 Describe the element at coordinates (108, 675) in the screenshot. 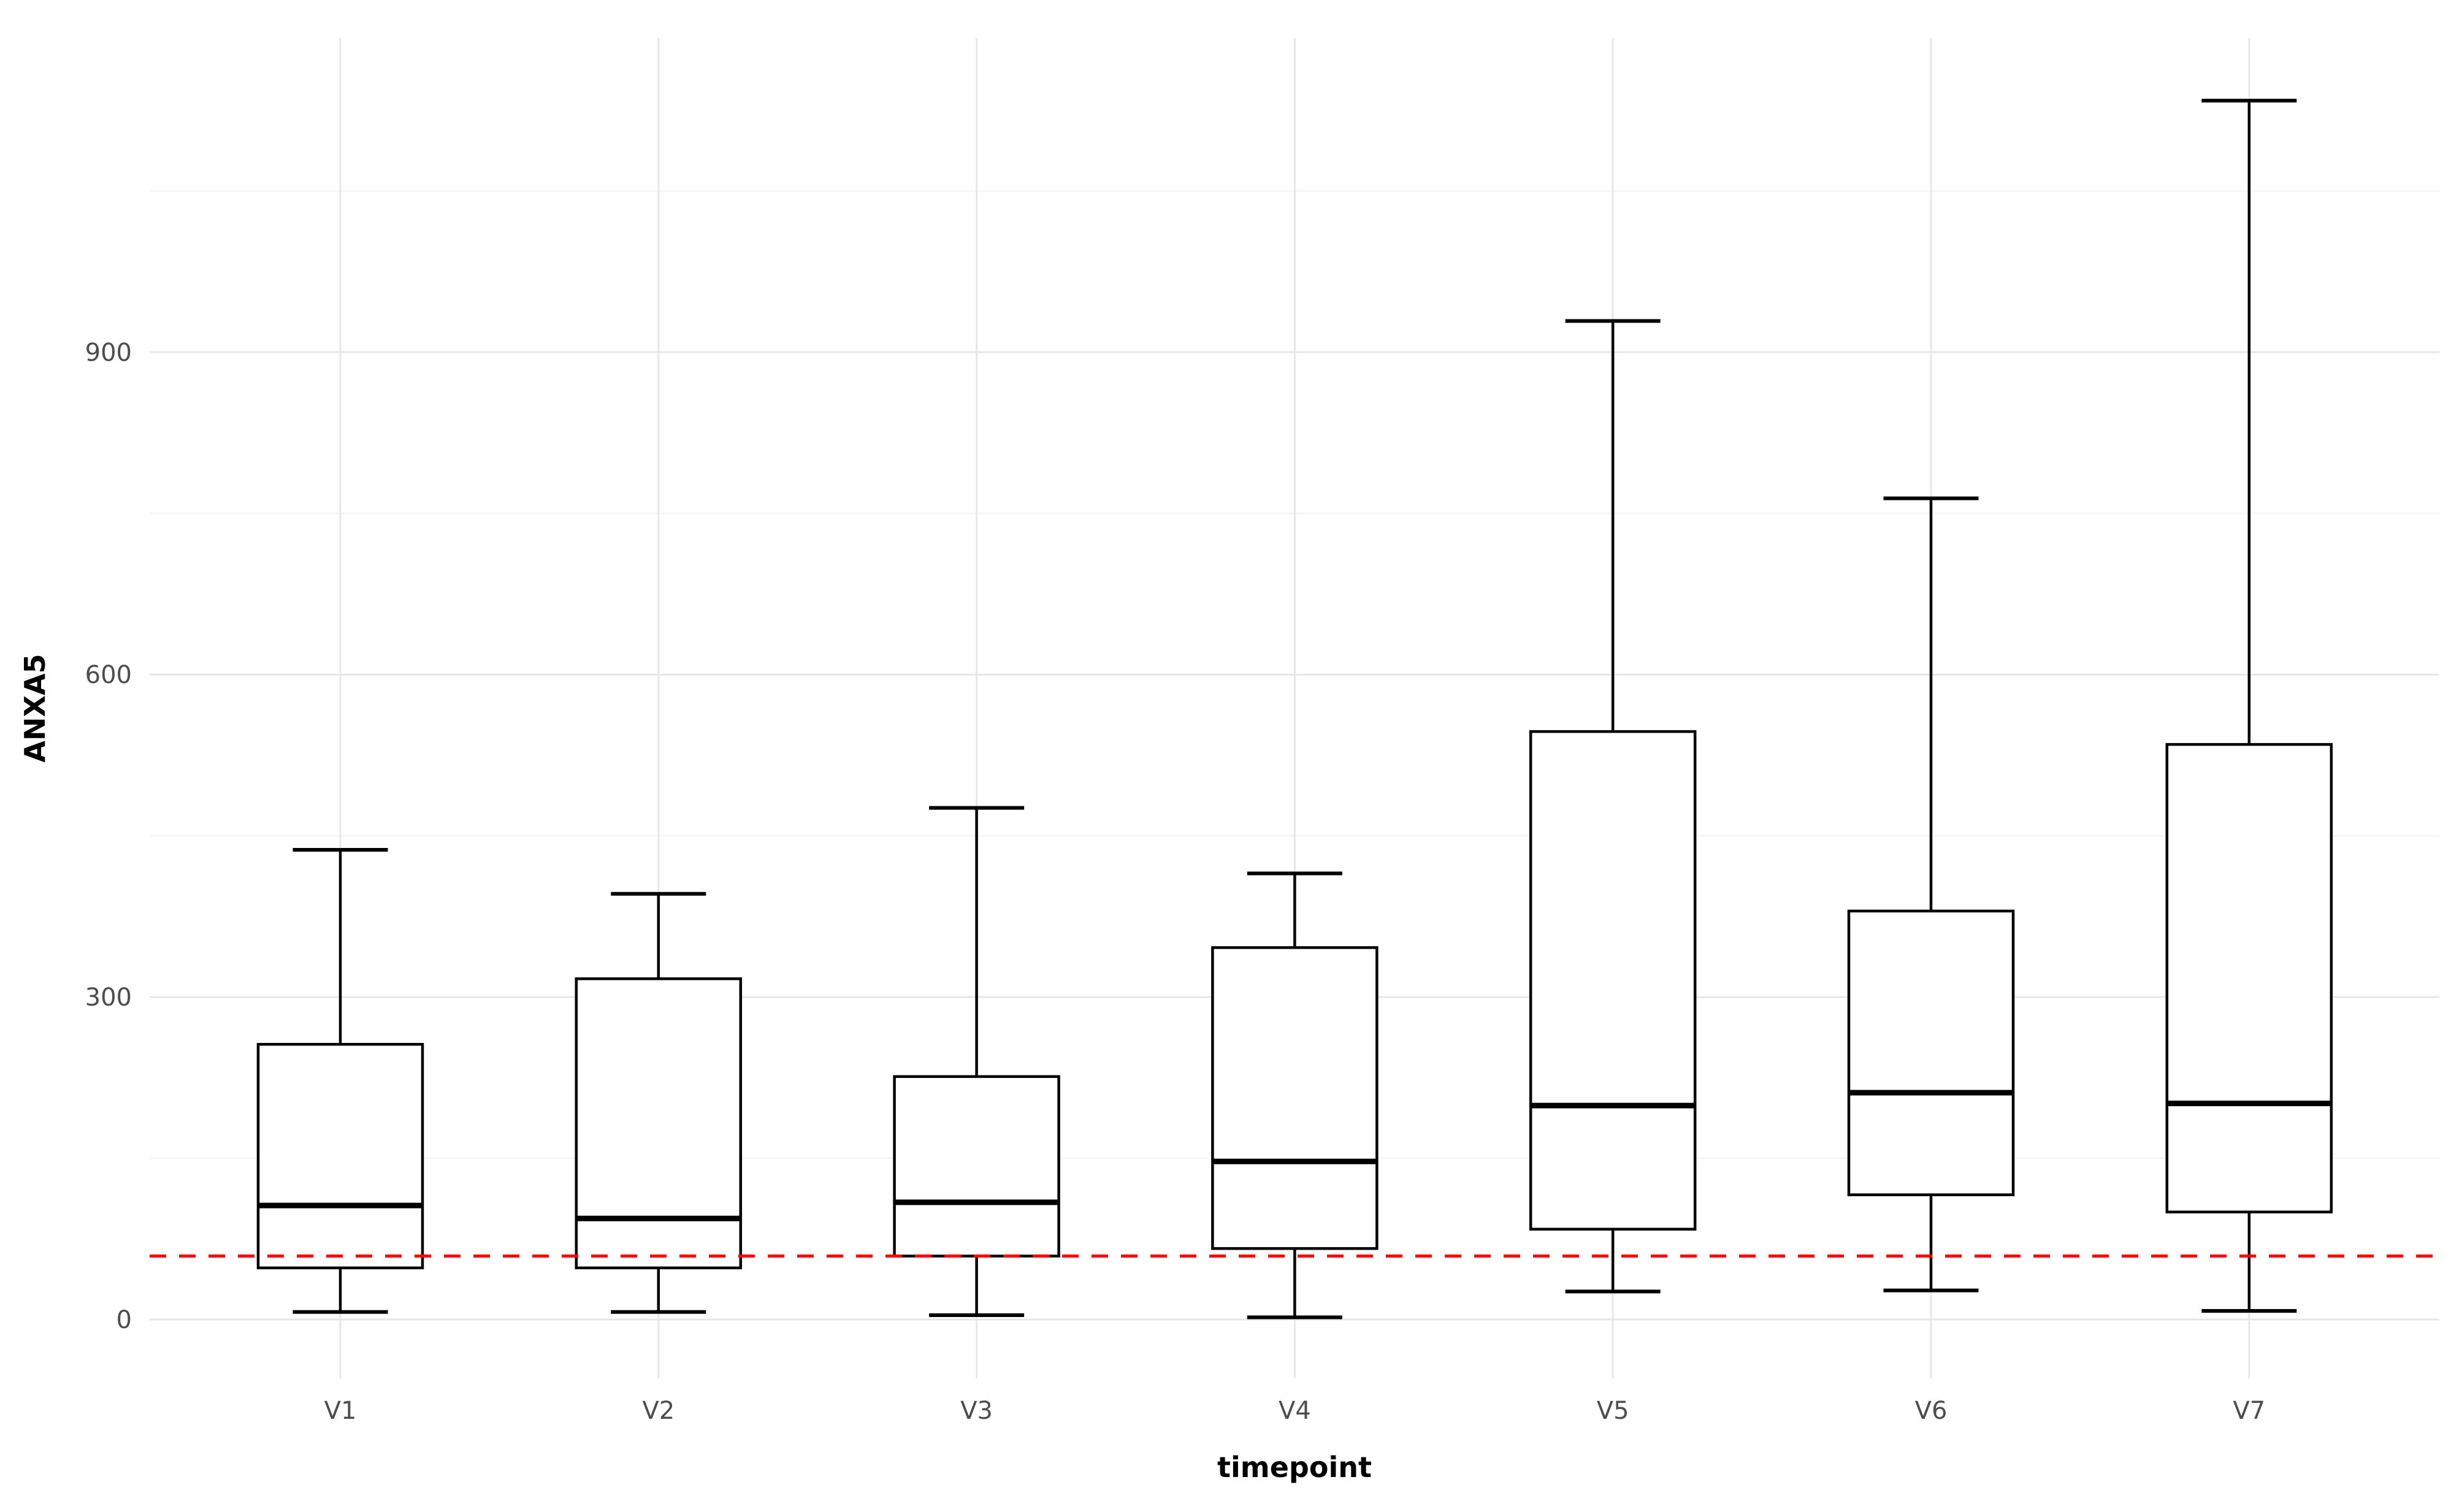

I see `y-tick-label-600: 600` at that location.